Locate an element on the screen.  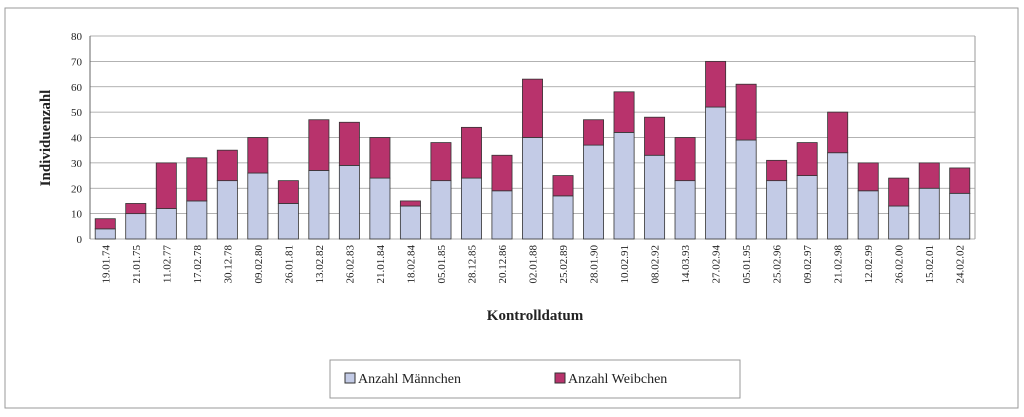
x-tick-label: 28.12.85 is located at coordinates (472, 264).